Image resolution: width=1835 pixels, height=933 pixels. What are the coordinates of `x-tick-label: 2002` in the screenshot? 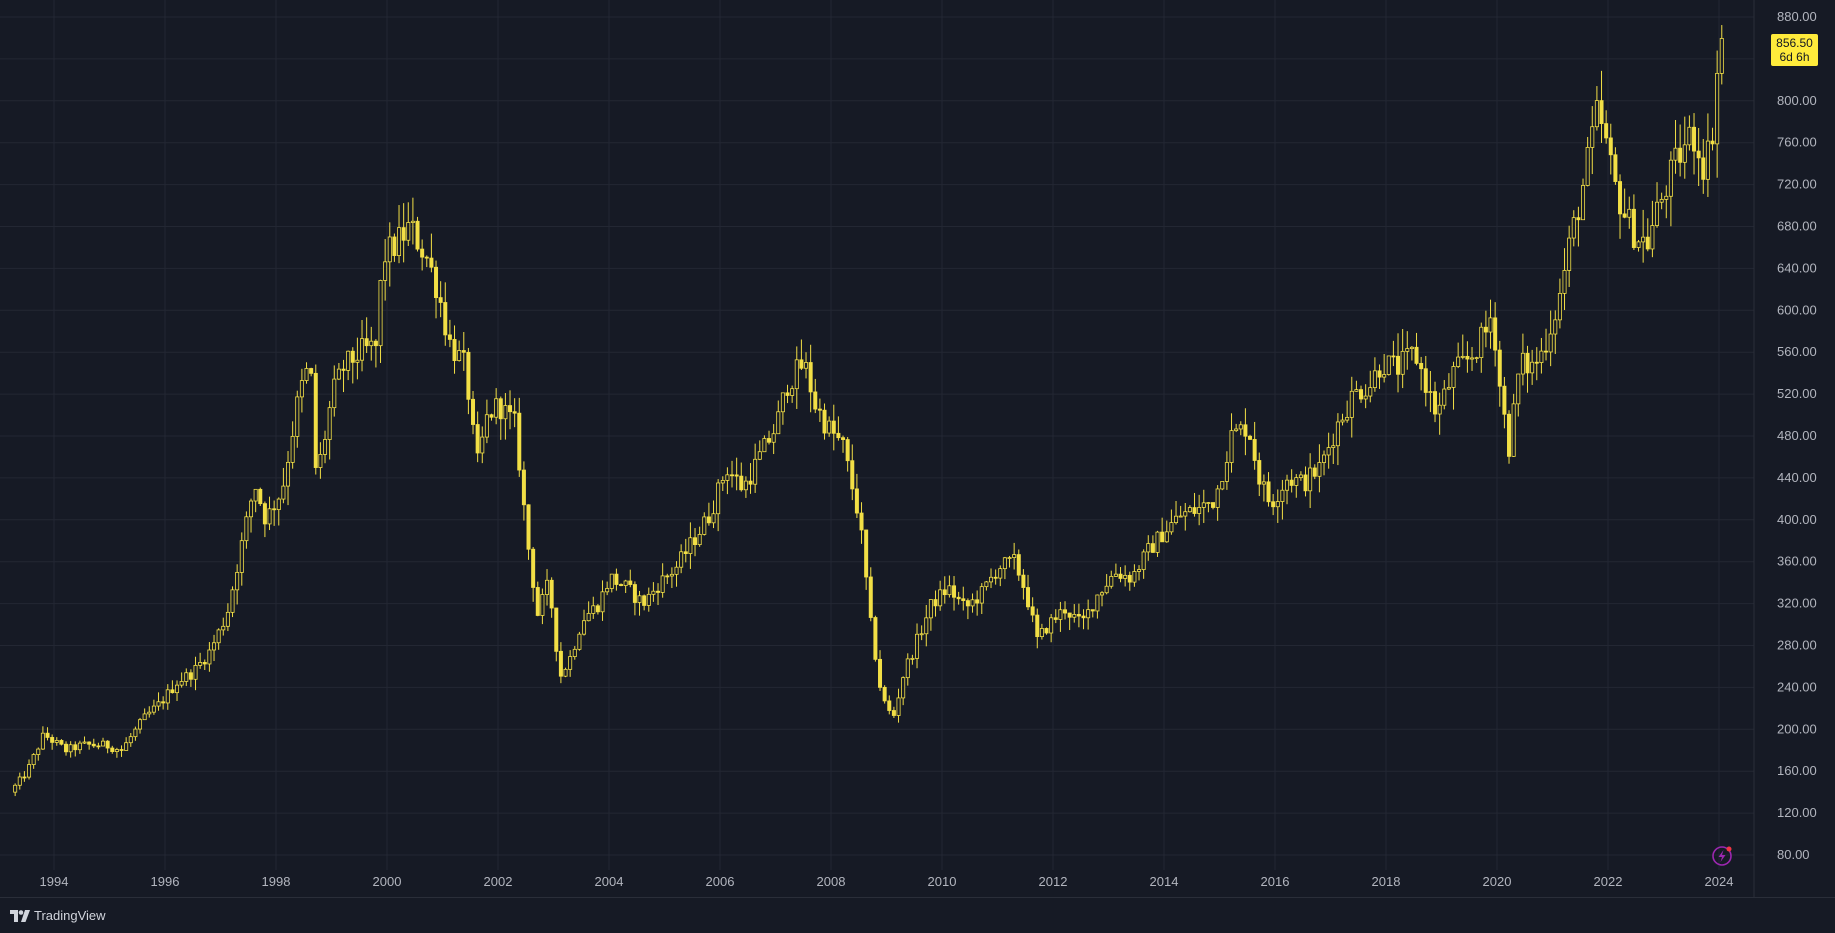 It's located at (498, 881).